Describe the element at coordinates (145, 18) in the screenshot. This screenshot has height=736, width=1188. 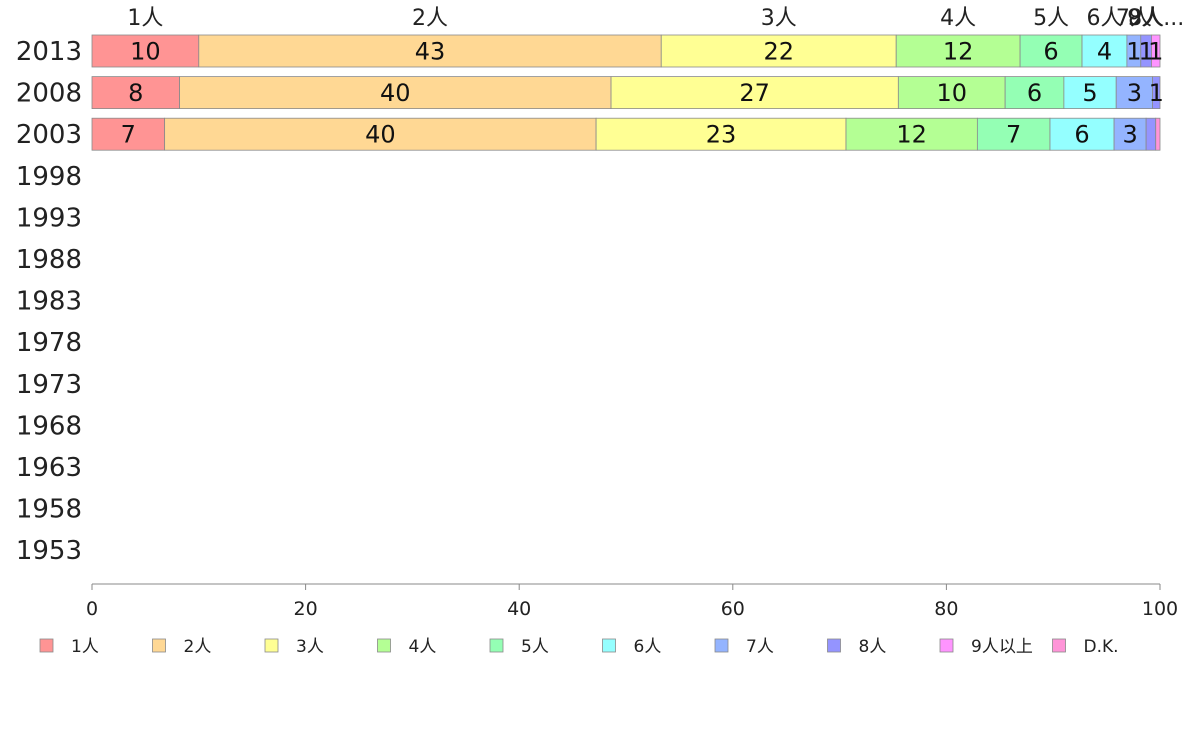
I see `top-label-0: 1人` at that location.